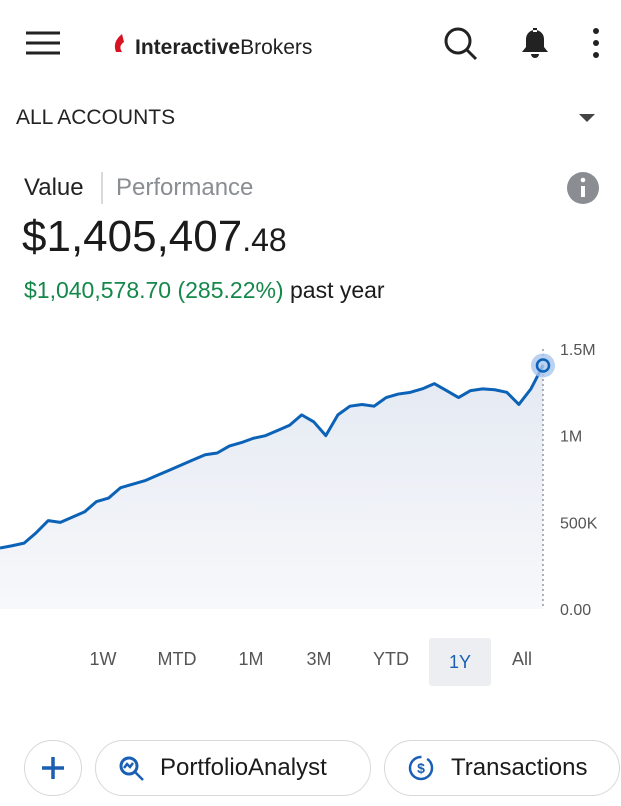 This screenshot has width=621, height=806. I want to click on portfolio-analyst-button: PortfolioAnalyst, so click(233, 768).